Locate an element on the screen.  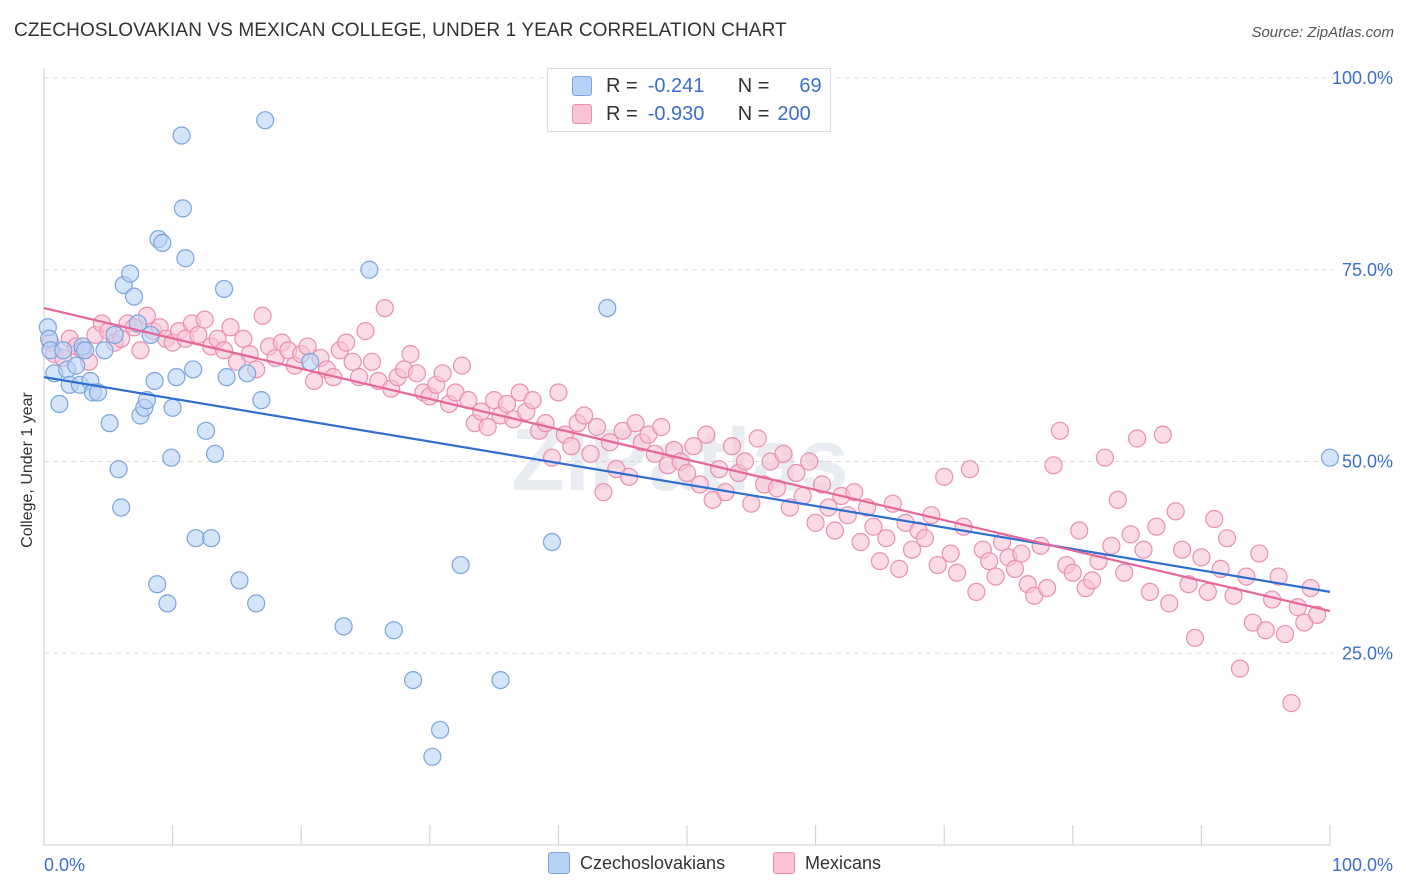
n-value: 69 is located at coordinates (810, 85).